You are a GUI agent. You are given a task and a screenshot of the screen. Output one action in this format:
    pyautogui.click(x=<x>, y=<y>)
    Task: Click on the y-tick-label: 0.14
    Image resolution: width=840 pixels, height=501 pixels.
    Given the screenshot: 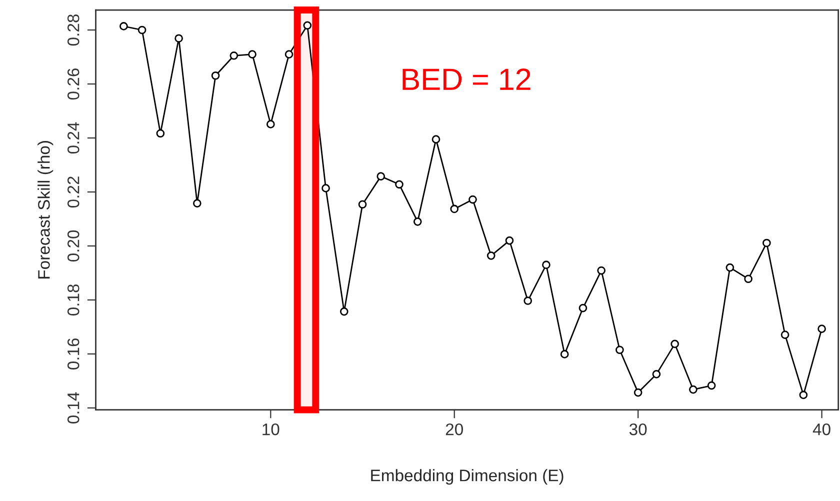 What is the action you would take?
    pyautogui.click(x=73, y=408)
    